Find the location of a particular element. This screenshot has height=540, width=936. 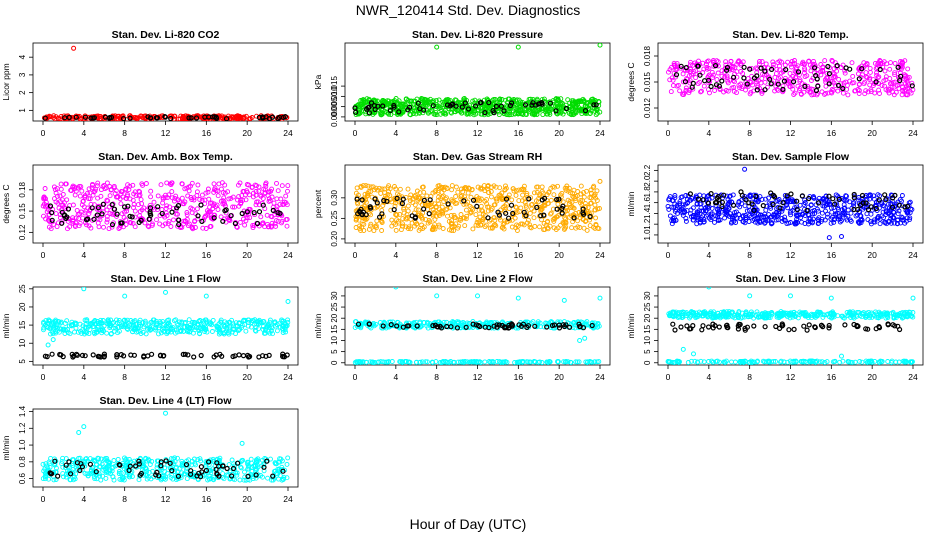

y-axis-label: ml/min is located at coordinates (6, 325).